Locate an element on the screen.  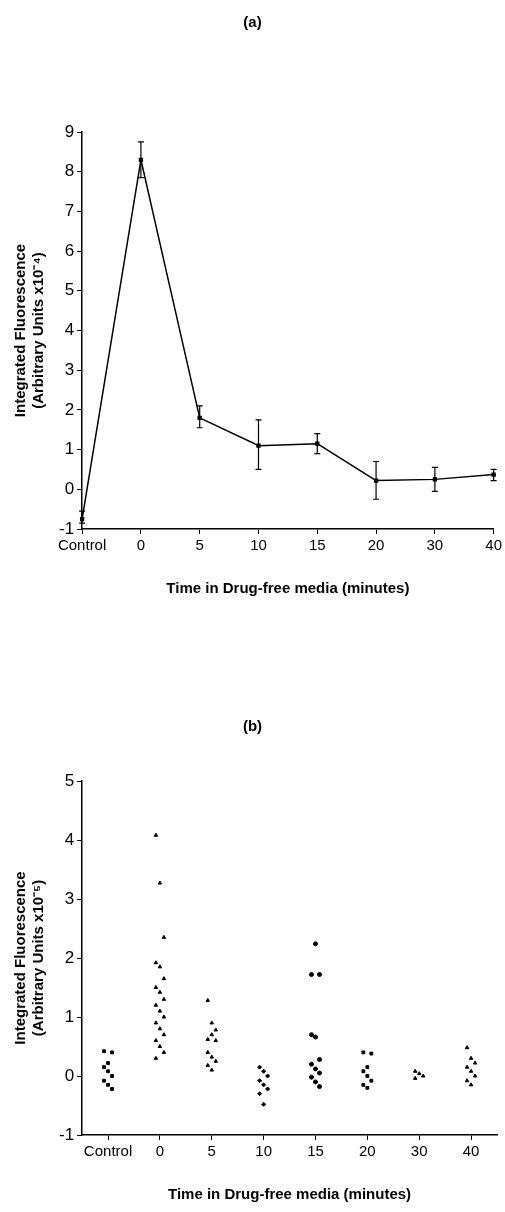
y-tick-label: 6 is located at coordinates (69, 250).